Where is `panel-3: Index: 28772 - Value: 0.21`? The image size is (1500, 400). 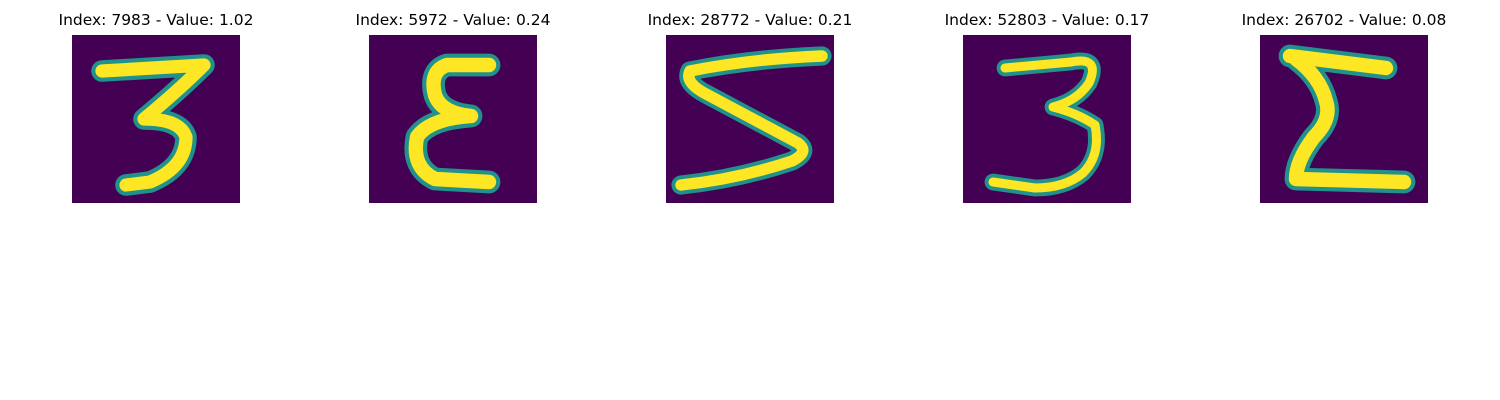
panel-3: Index: 28772 - Value: 0.21 is located at coordinates (750, 102).